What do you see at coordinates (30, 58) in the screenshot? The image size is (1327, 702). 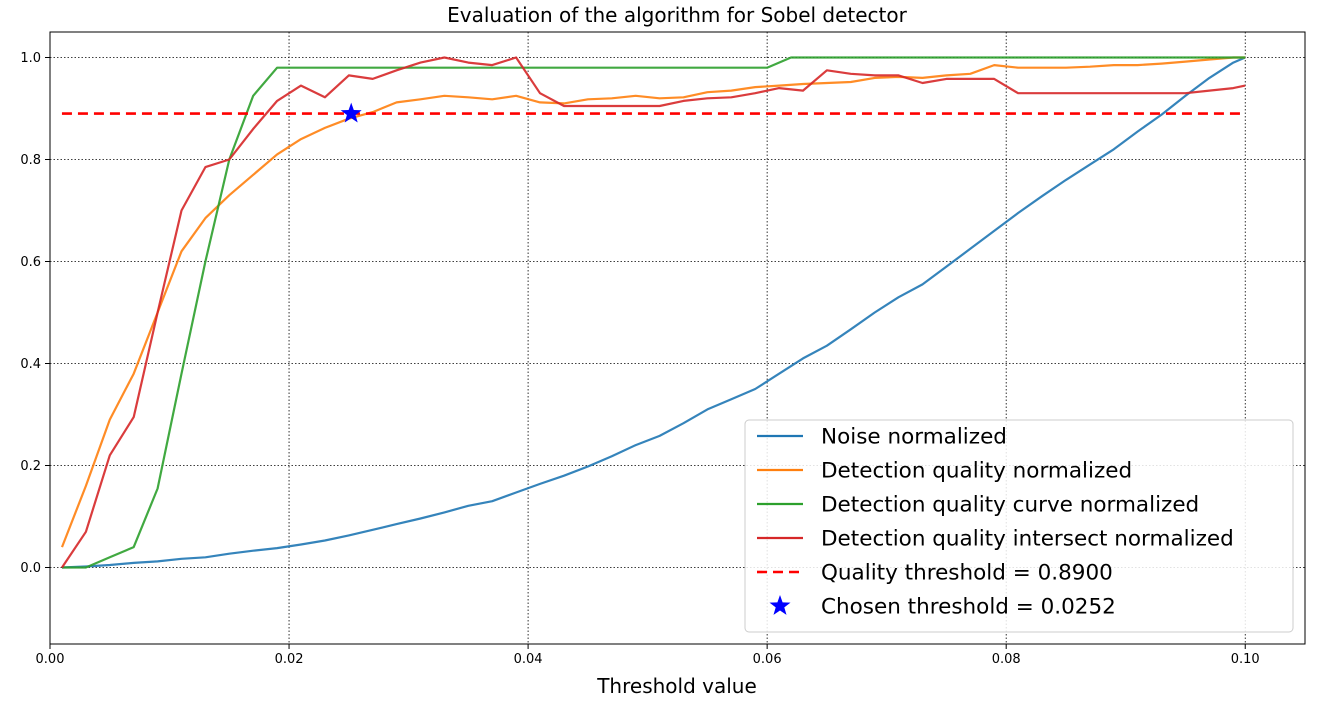 I see `y-tick-label: 1.0` at bounding box center [30, 58].